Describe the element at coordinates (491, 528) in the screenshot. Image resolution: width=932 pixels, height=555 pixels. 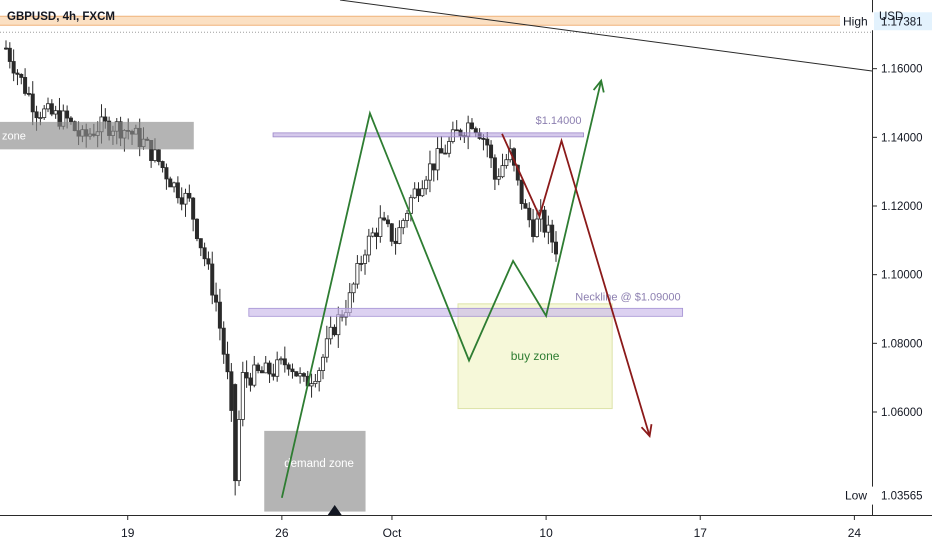
I see `time-axis-labels: 19 26 Oct 10 17 24` at that location.